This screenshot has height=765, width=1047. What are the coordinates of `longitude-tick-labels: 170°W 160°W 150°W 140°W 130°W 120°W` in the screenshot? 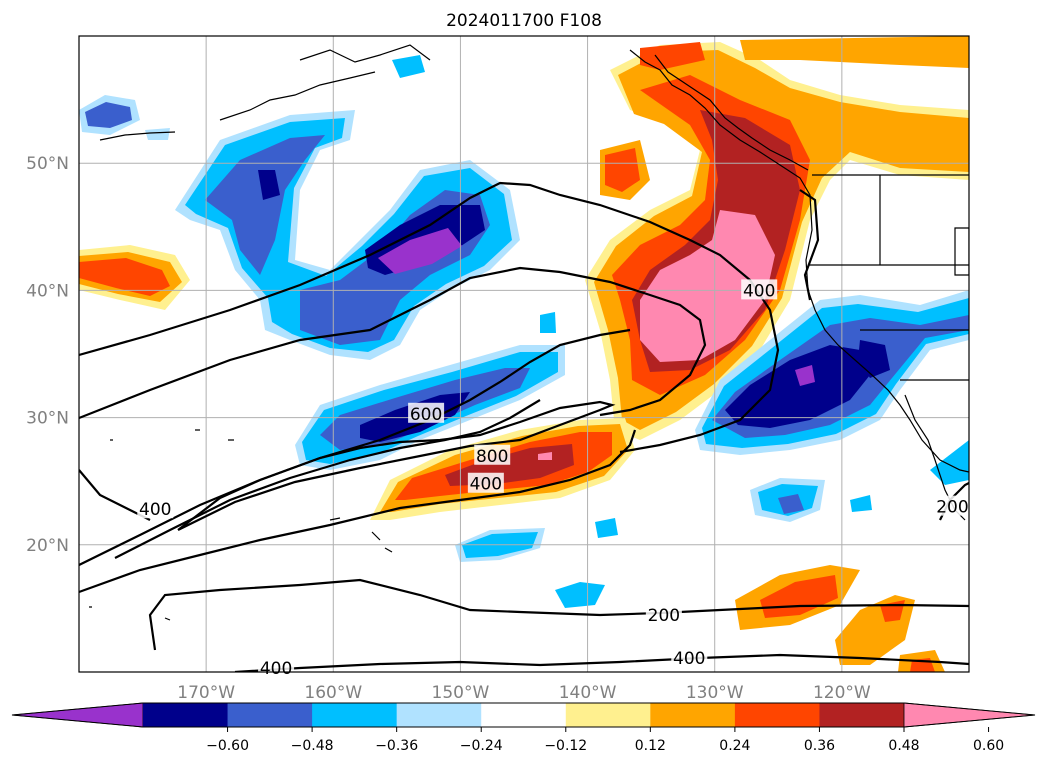 It's located at (524, 693).